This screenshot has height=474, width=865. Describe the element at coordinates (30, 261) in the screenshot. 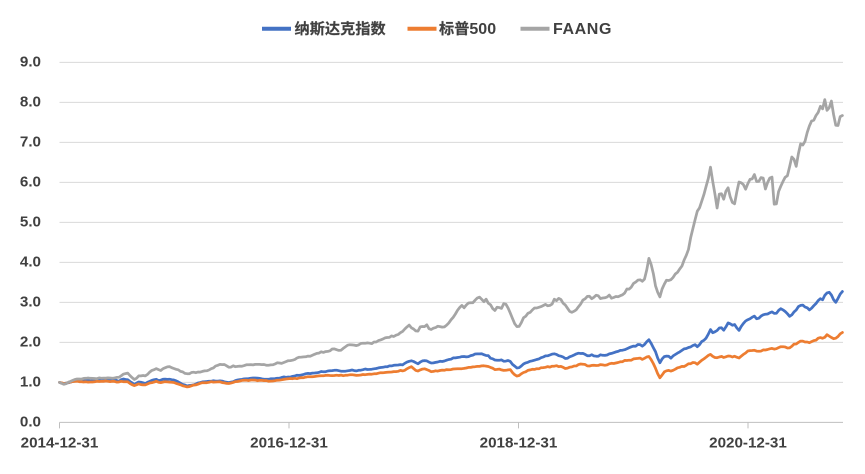

I see `svg-text: 4.0` at that location.